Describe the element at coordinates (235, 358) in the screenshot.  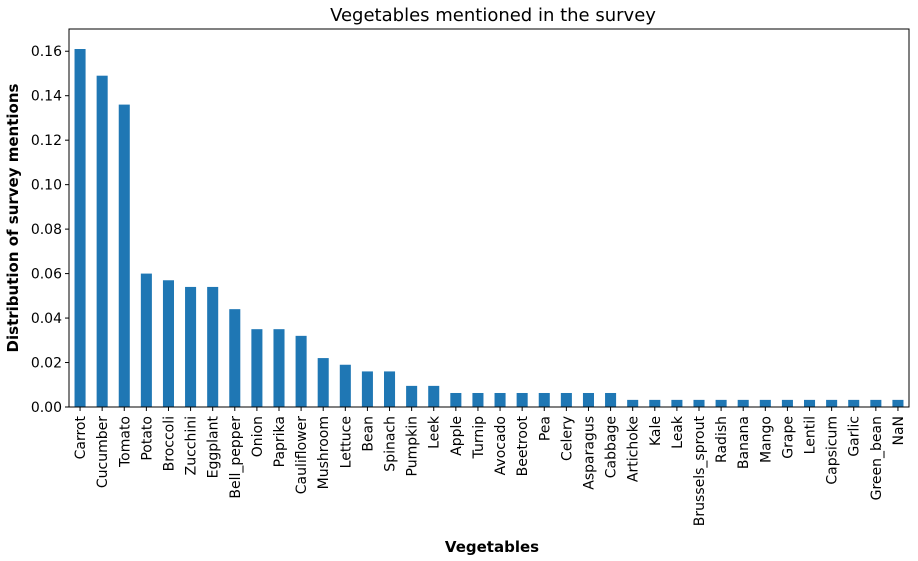
I see `bar-bell-pepper` at that location.